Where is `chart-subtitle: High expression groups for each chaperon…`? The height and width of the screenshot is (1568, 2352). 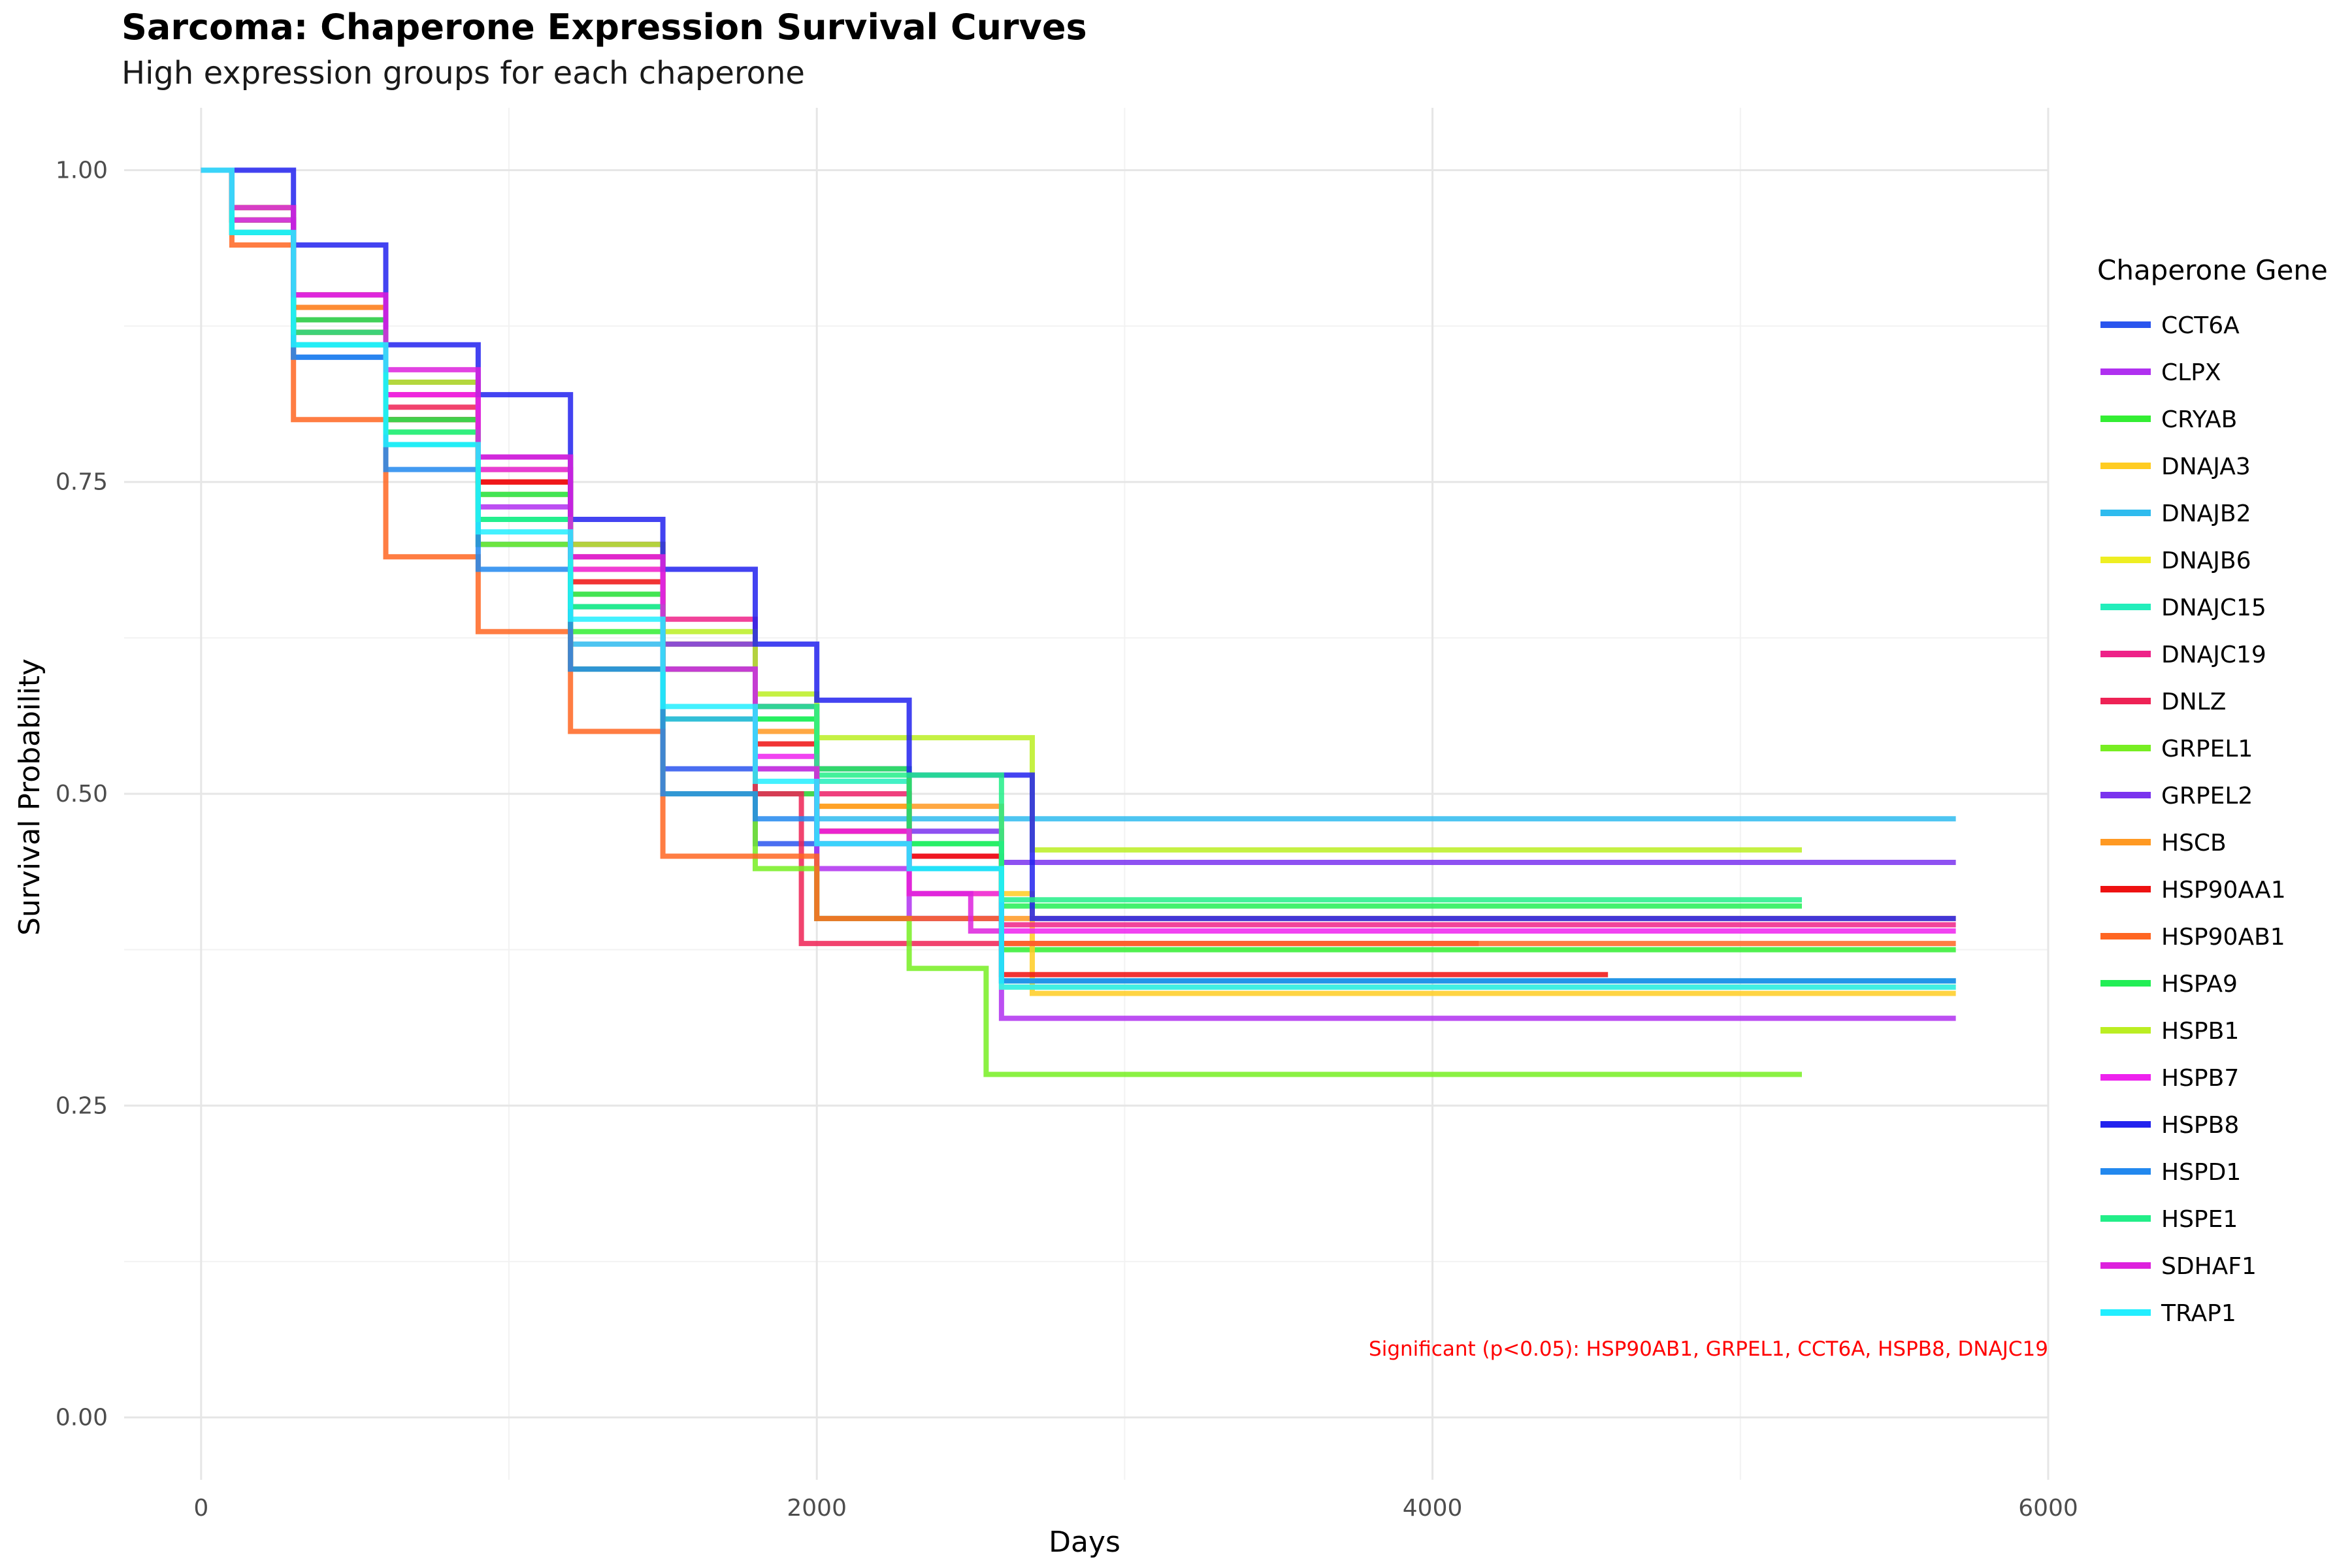
chart-subtitle: High expression groups for each chaperon… is located at coordinates (463, 73).